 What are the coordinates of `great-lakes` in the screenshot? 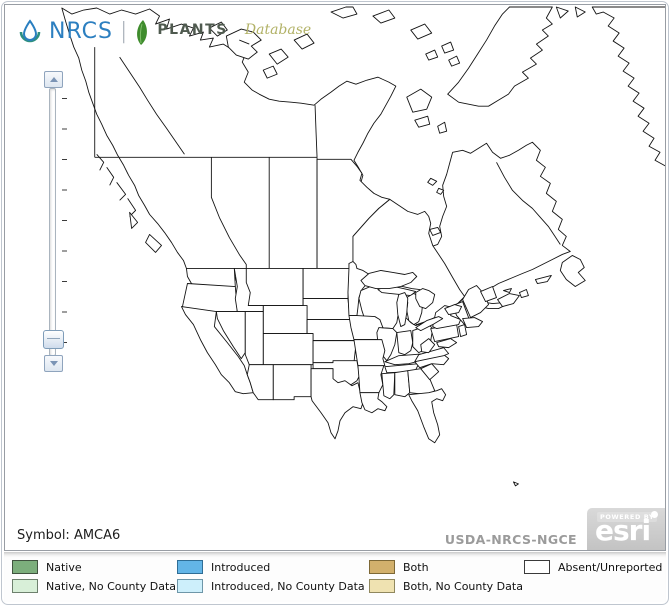 It's located at (411, 301).